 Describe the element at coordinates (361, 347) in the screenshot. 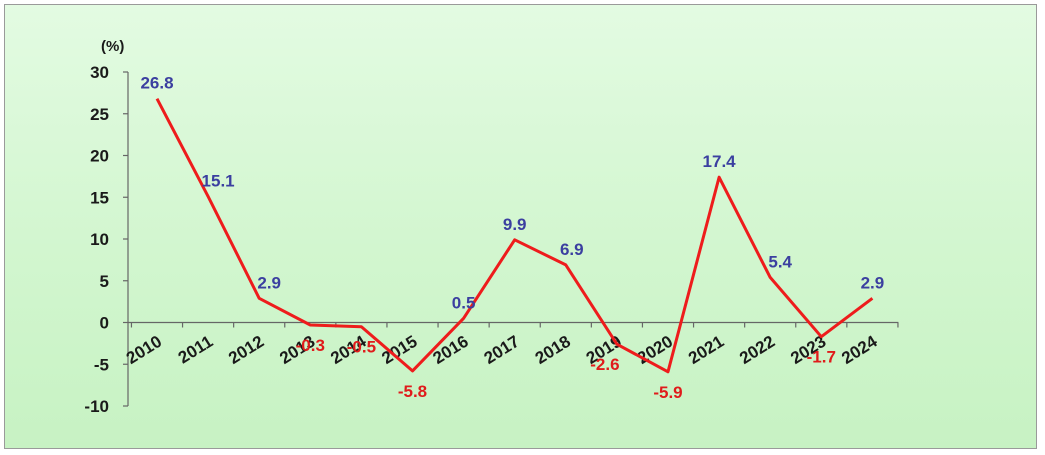

I see `data-label: -0.5` at that location.